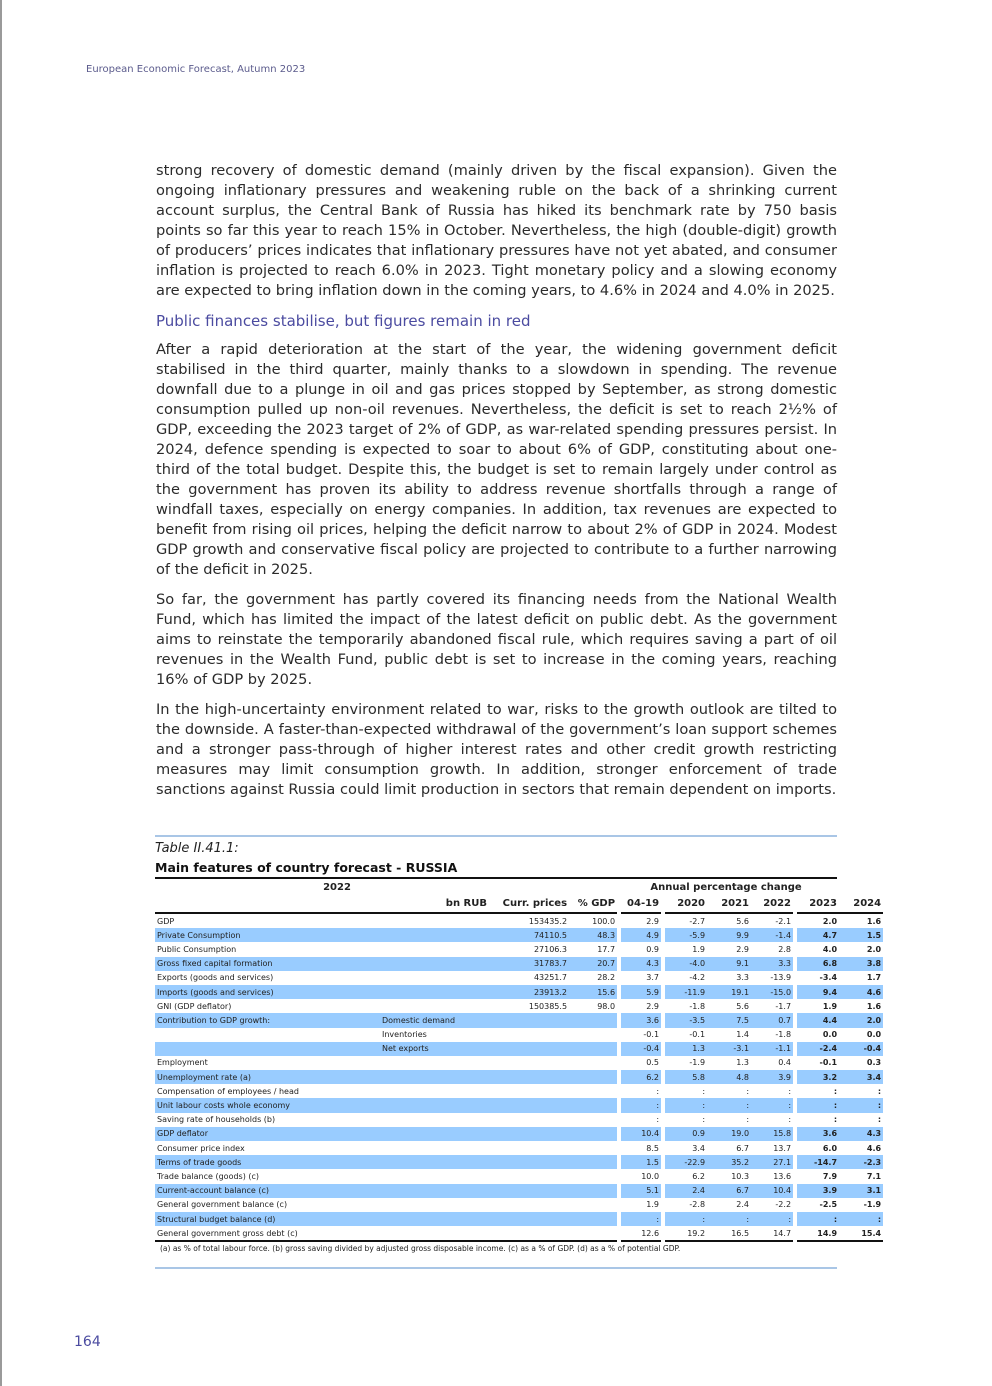  I want to click on header-blank, so click(267, 904).